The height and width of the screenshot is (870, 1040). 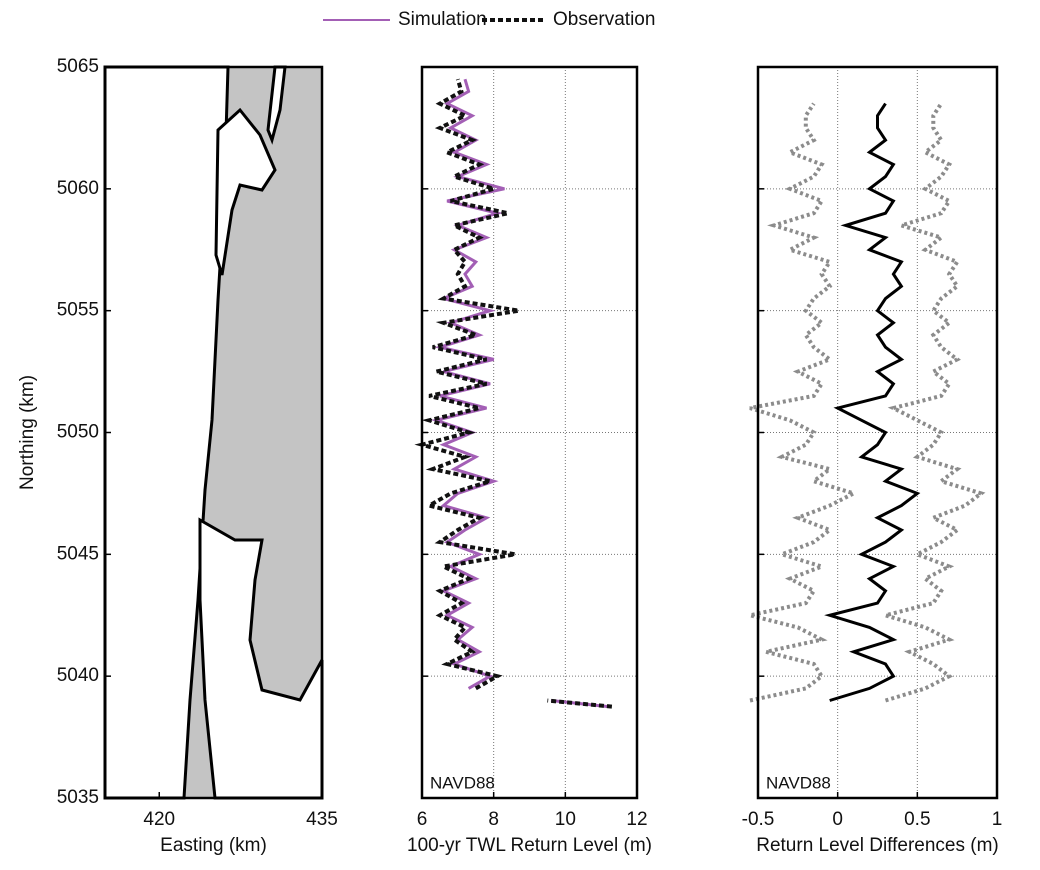 What do you see at coordinates (78, 310) in the screenshot?
I see `y-tick-label: 5055` at bounding box center [78, 310].